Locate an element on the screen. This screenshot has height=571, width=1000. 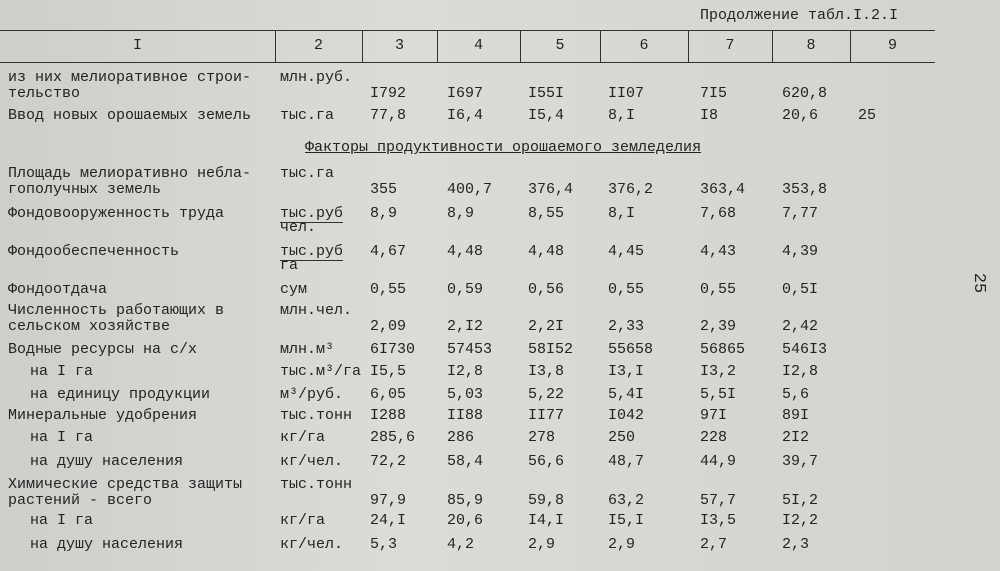
cell-value: I042 is located at coordinates (626, 415).